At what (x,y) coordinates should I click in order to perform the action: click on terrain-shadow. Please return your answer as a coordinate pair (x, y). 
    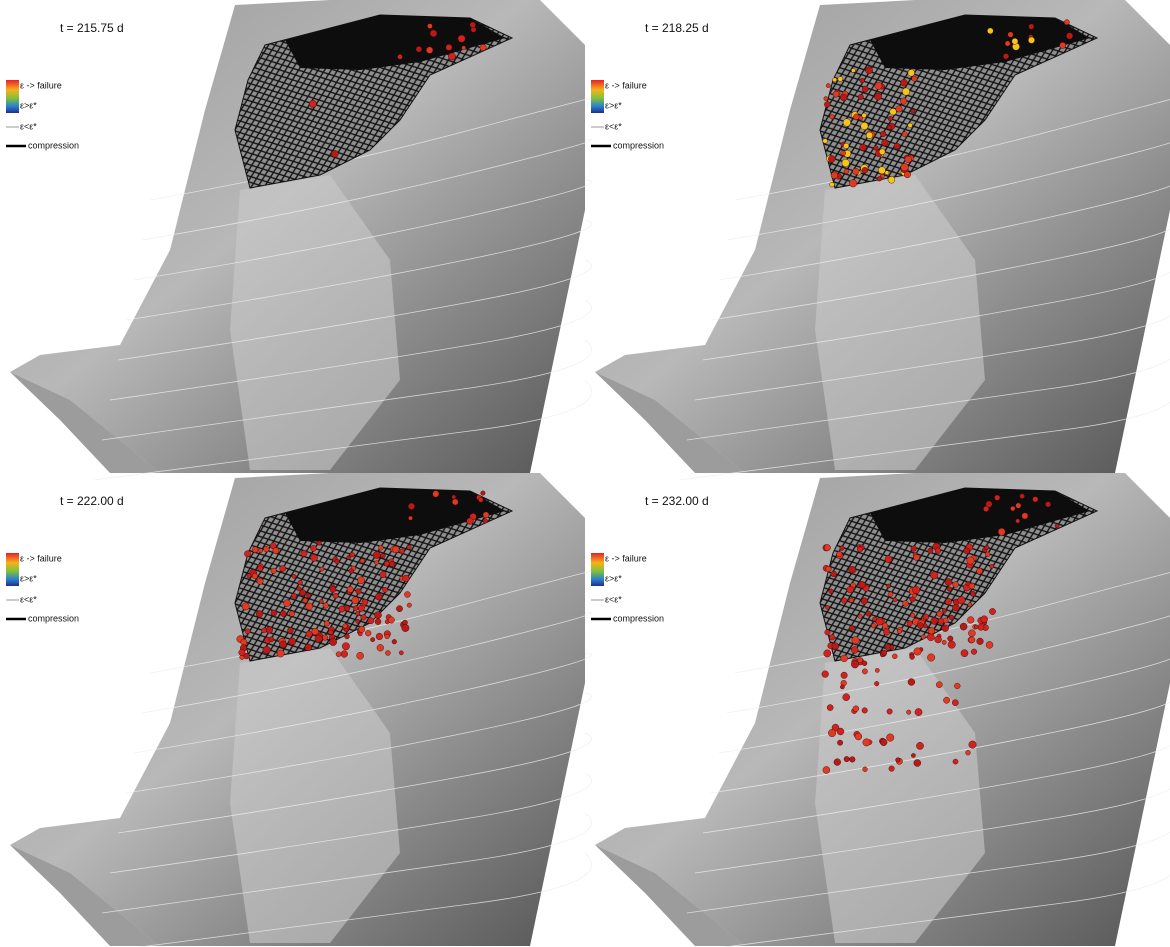
    Looking at the image, I should click on (670, 895).